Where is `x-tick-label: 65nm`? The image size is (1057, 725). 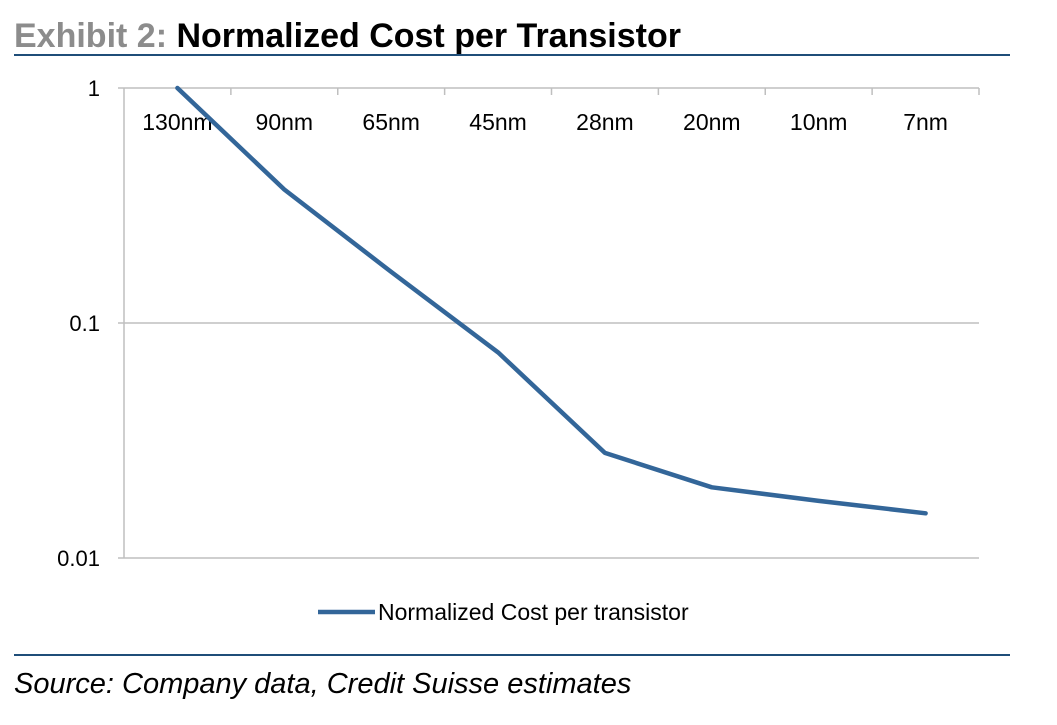
x-tick-label: 65nm is located at coordinates (391, 122).